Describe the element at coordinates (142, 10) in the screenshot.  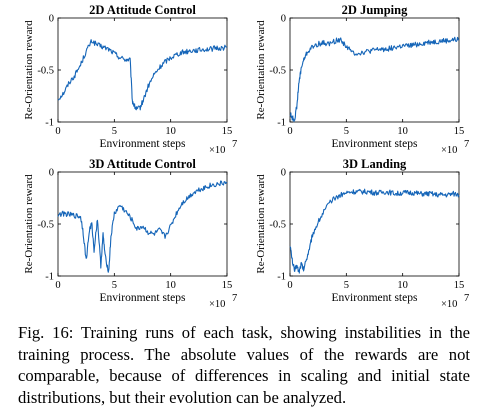
I see `panel-title: 2D Attitude Control` at that location.